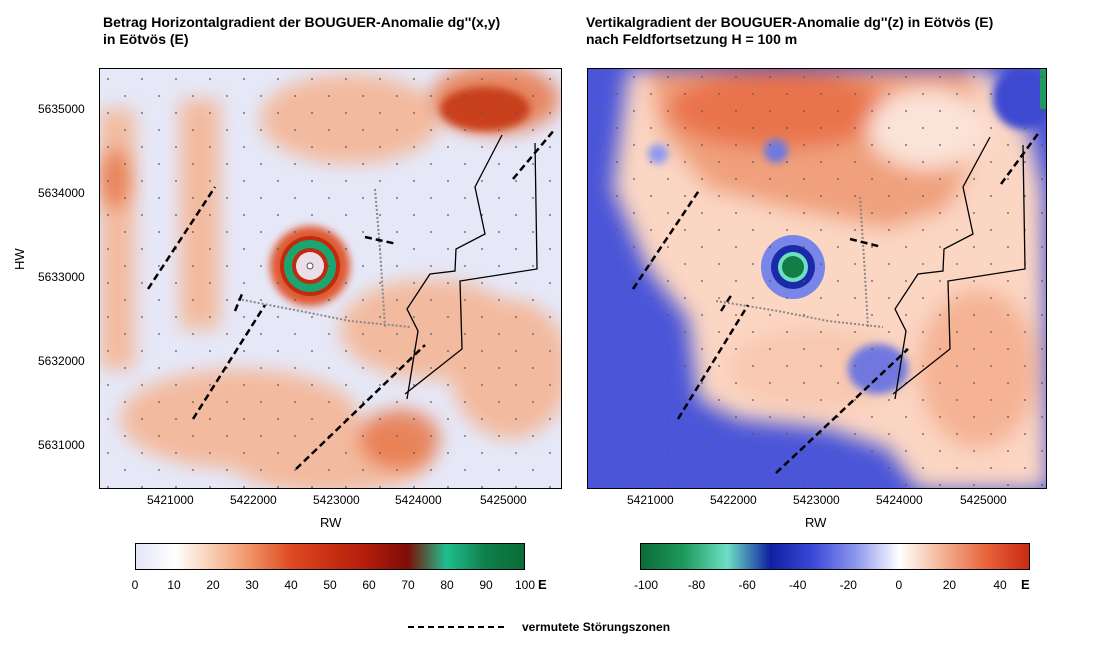  I want to click on left-colorbar-tick: 40, so click(291, 585).